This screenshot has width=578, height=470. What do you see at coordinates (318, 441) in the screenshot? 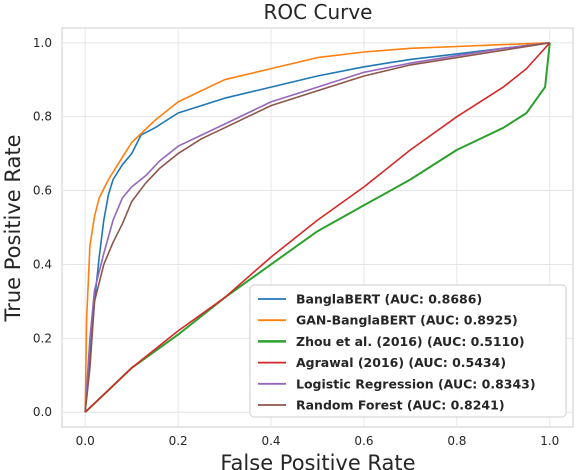
I see `x-tick-labels: 0.0 0.2 0.4 0.6 0.8 1.0` at bounding box center [318, 441].